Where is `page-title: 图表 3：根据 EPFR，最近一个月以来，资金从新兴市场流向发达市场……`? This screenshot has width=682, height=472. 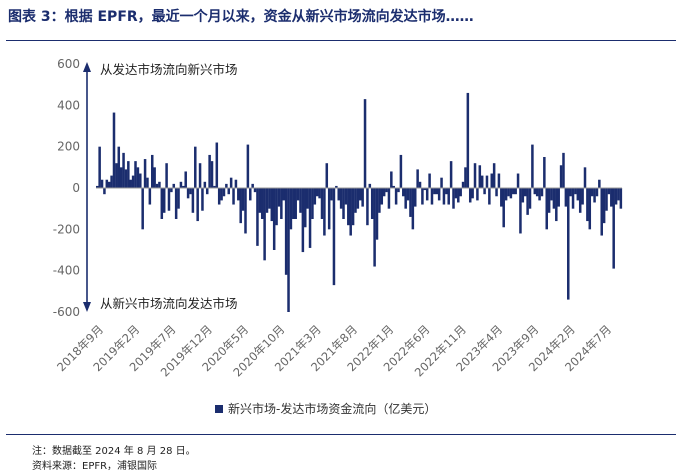
page-title: 图表 3：根据 EPFR，最近一个月以来，资金从新兴市场流向发达市场…… is located at coordinates (241, 17).